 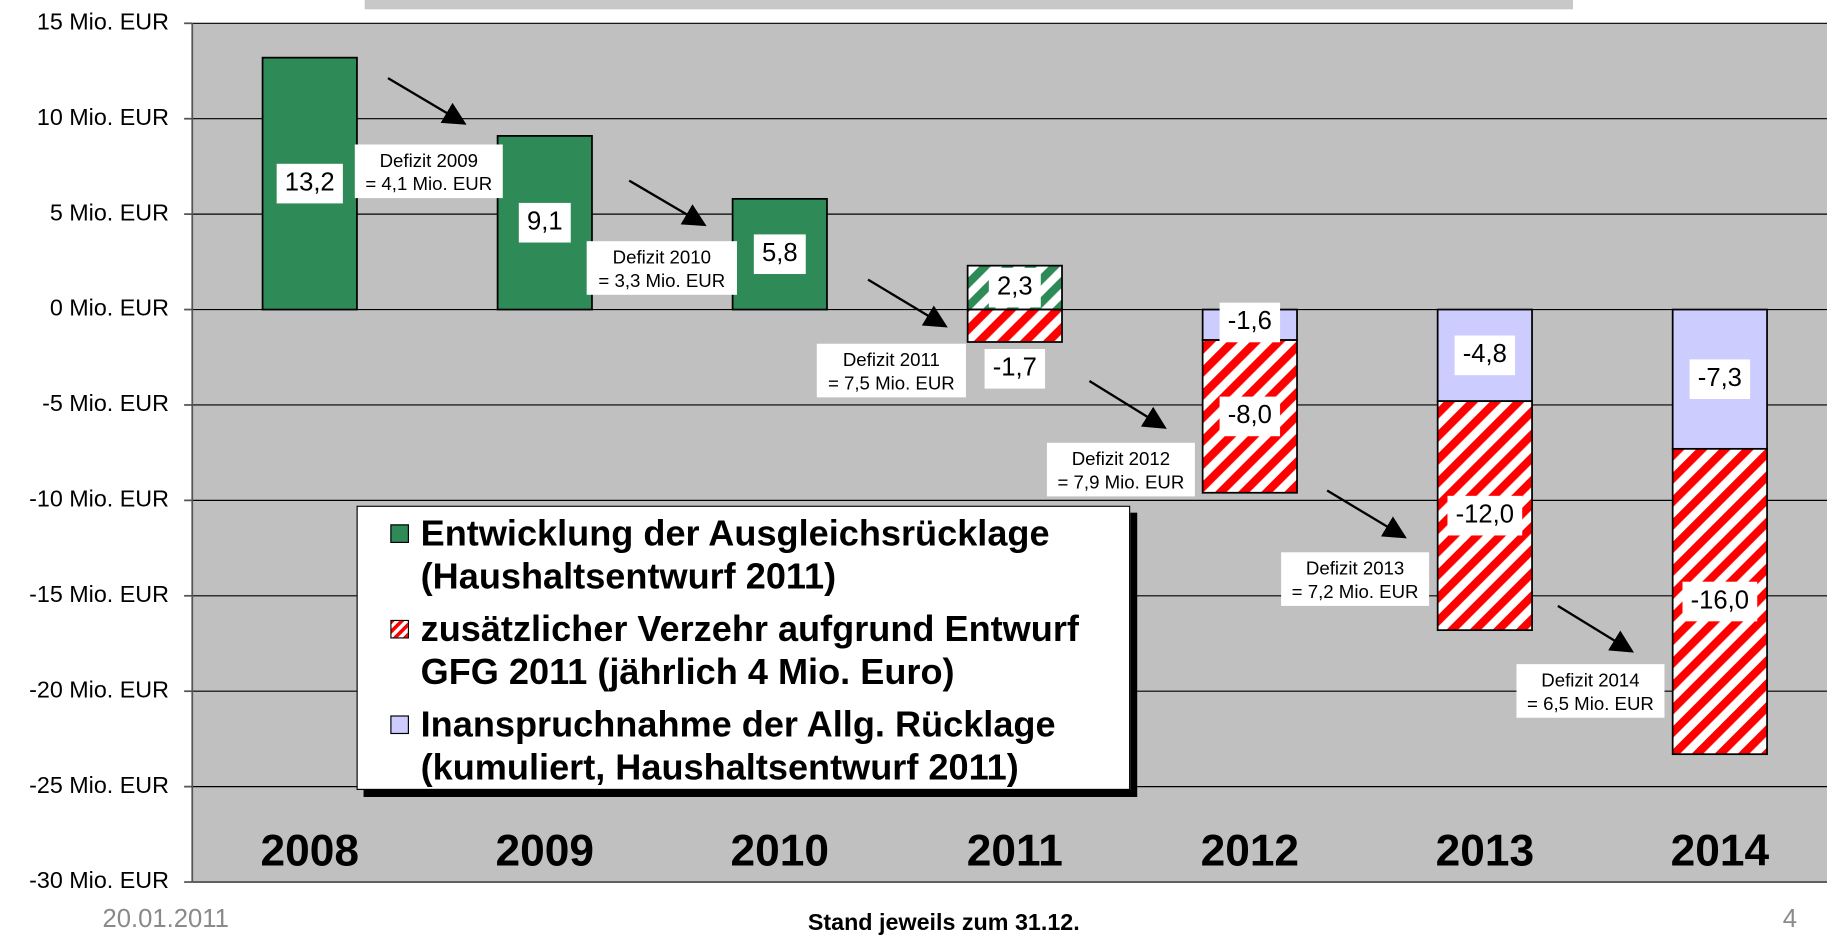 I want to click on x-tick-label: 2011, so click(x=1015, y=851).